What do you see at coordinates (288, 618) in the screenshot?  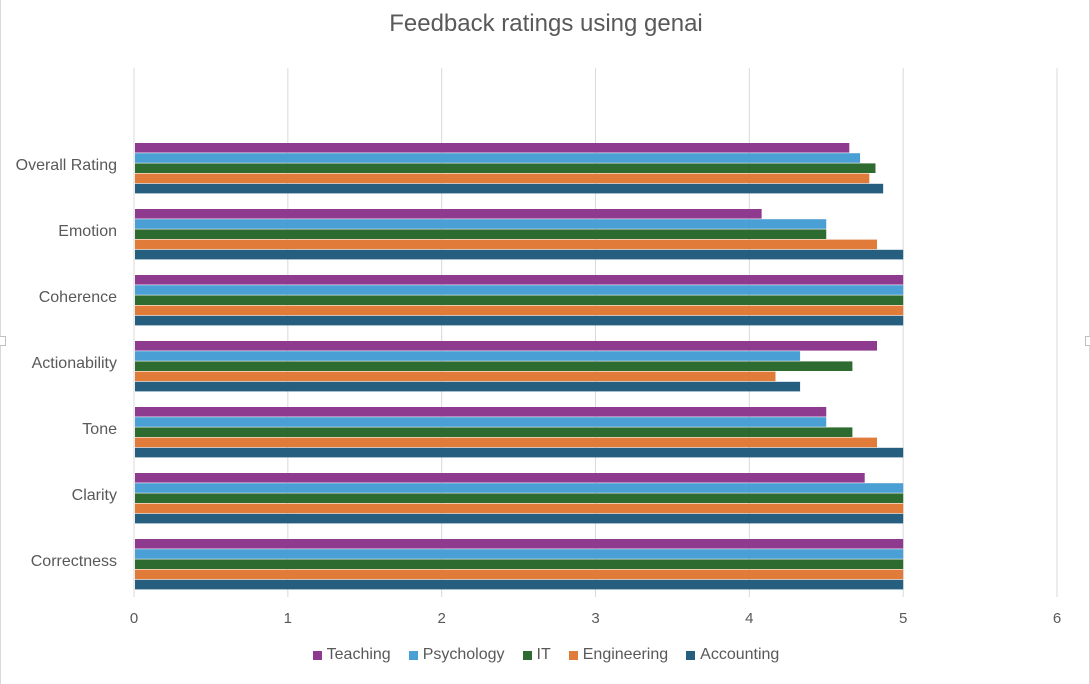 I see `x-tick-label: 1` at bounding box center [288, 618].